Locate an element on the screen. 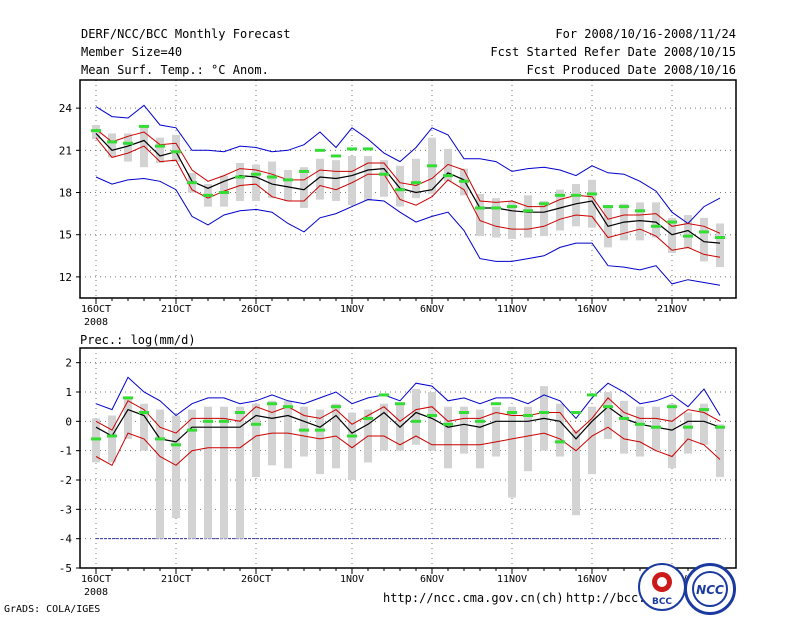  series-minus-std is located at coordinates (408, 446).